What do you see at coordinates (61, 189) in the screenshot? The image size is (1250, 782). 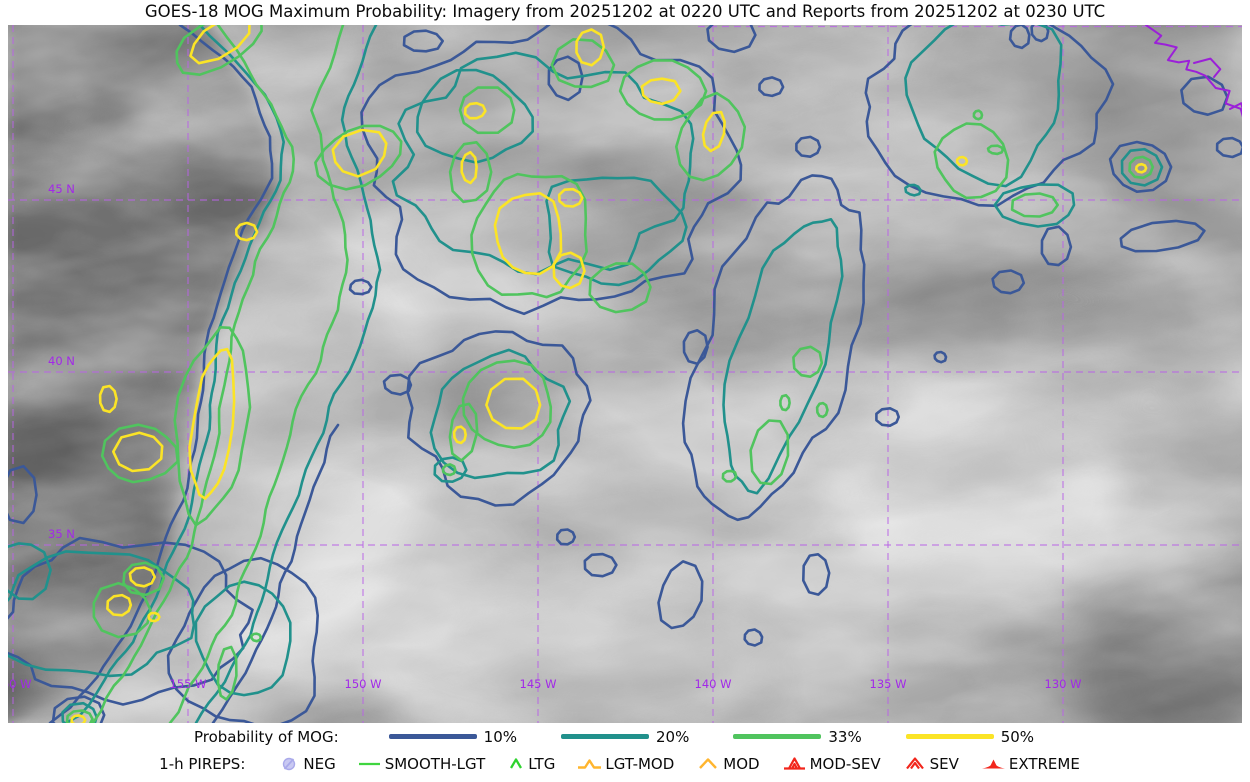 I see `lat-label: 45 N` at bounding box center [61, 189].